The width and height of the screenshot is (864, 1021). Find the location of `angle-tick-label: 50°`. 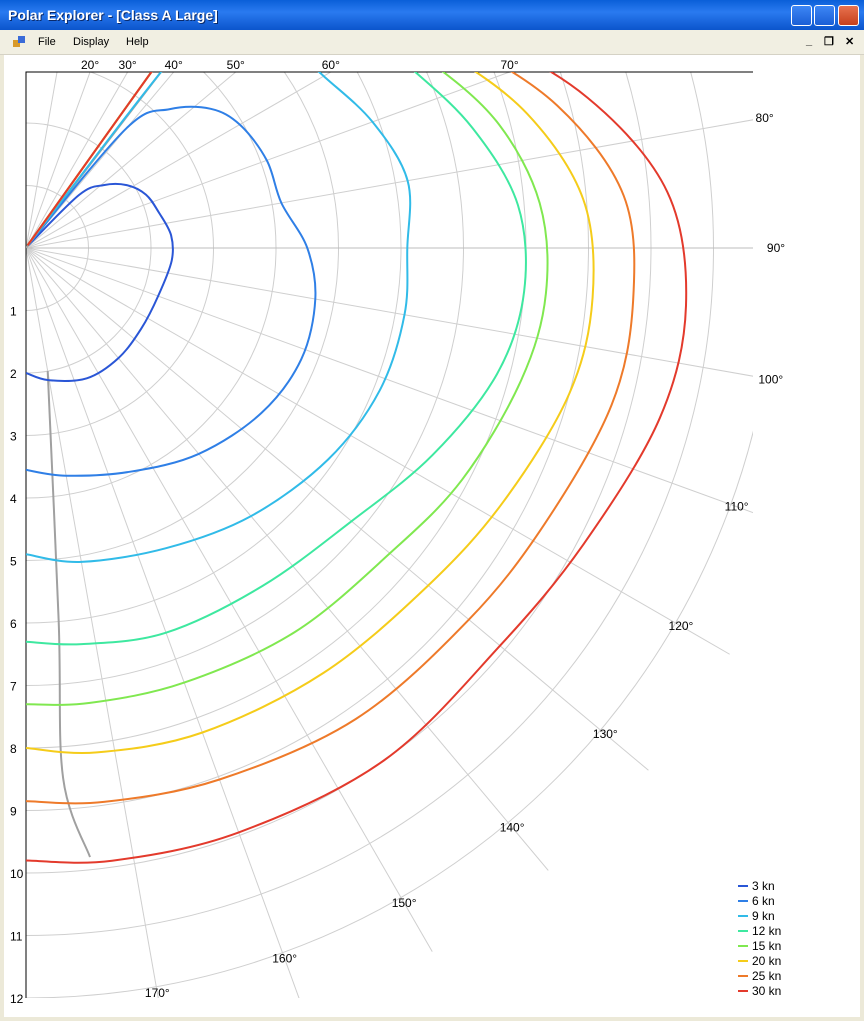

angle-tick-label: 50° is located at coordinates (236, 65).